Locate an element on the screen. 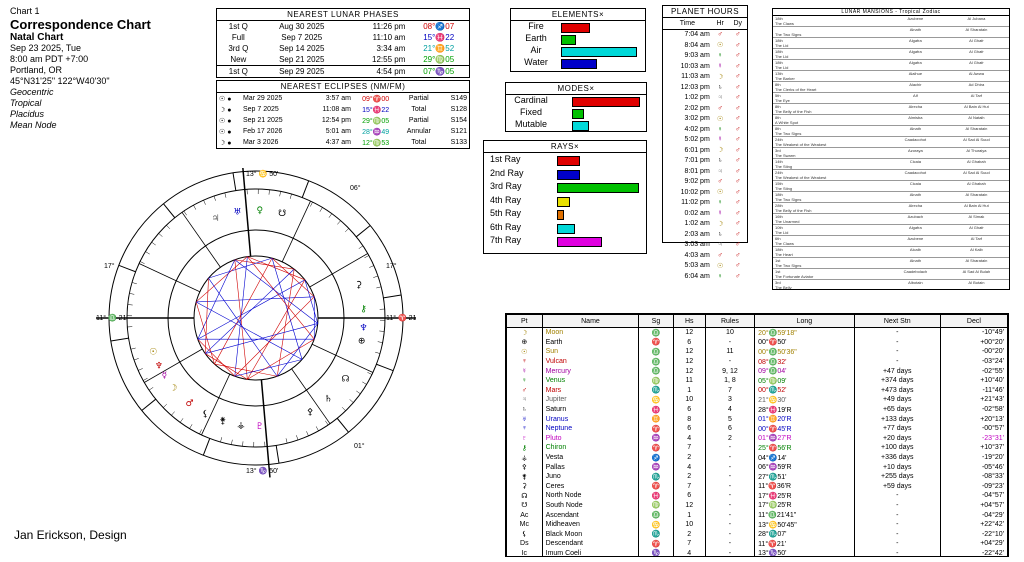 This screenshot has width=1024, height=562. eclipse-position: 15°♓22 is located at coordinates (376, 110).